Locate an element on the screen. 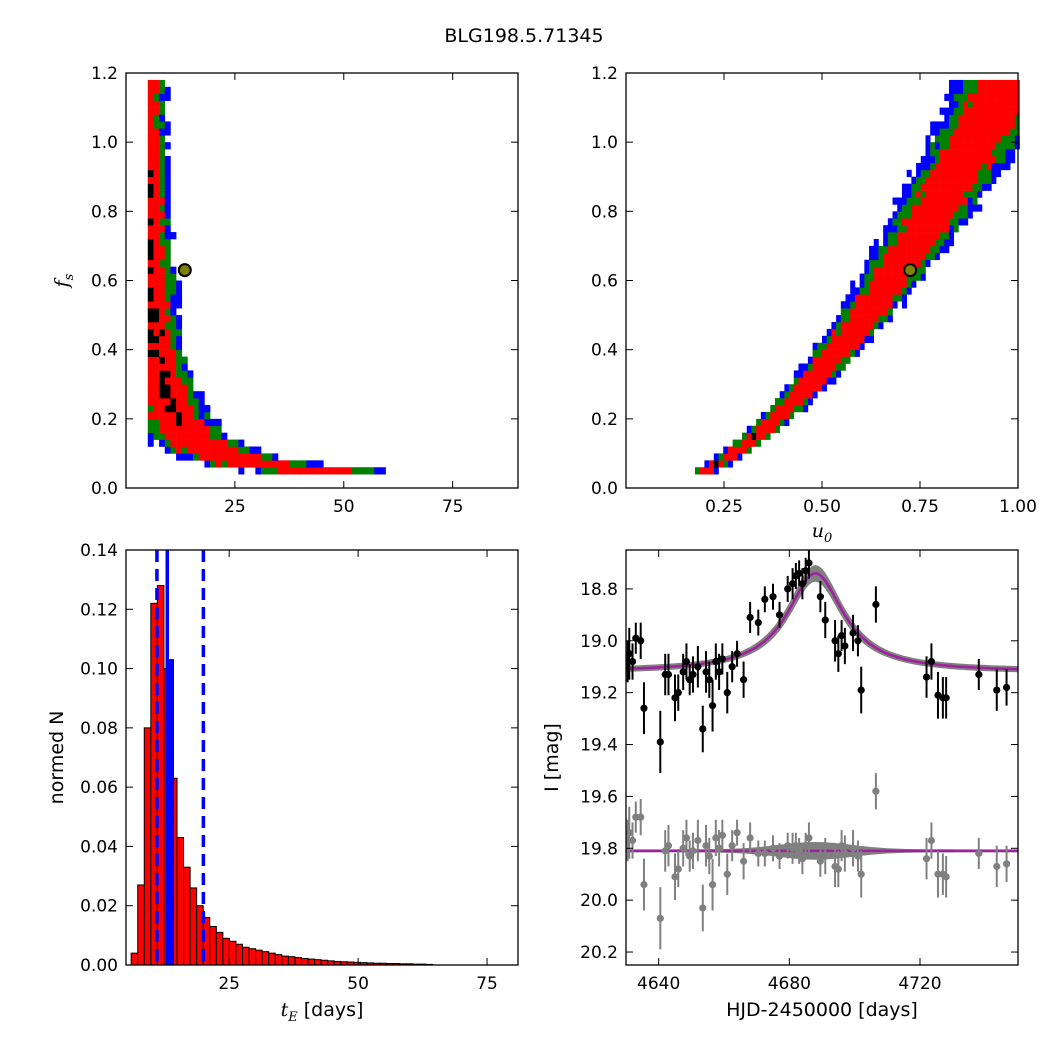 The height and width of the screenshot is (1050, 1050). y-tick-label: 1.2 is located at coordinates (604, 74).